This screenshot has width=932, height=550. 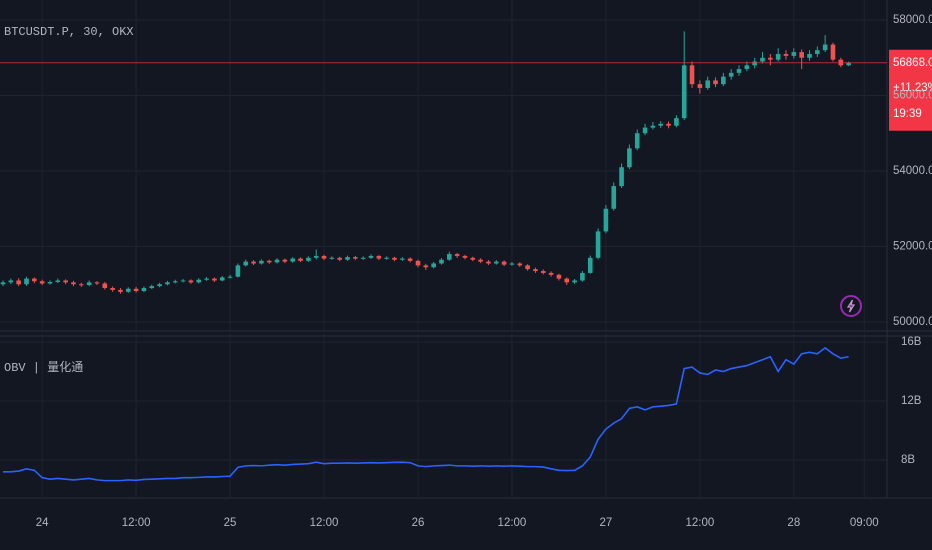 I want to click on price-tag-text: 56868.0, so click(x=912, y=63).